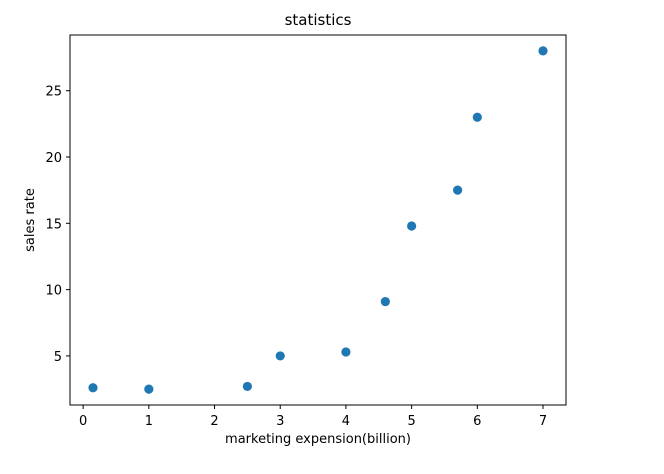  Describe the element at coordinates (83, 421) in the screenshot. I see `x-tick-label: 0` at that location.